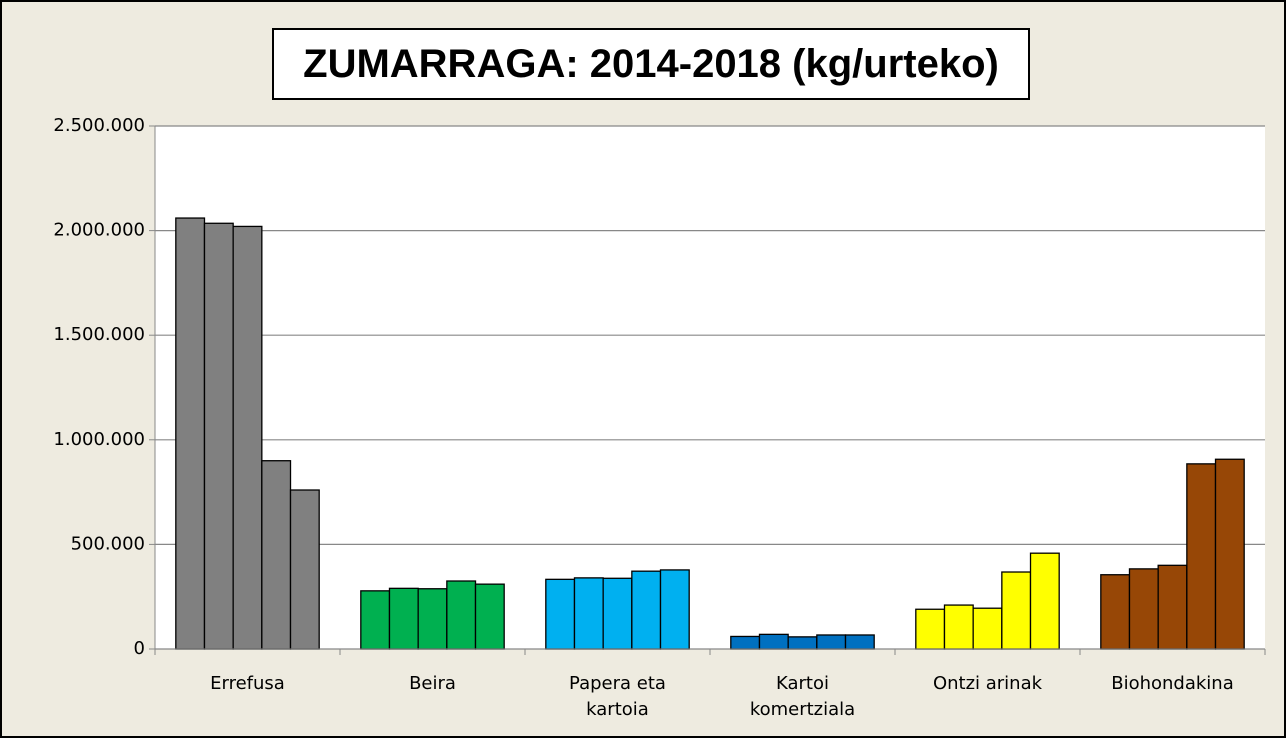  I want to click on x-tick-label: Ontzi arinak, so click(987, 683).